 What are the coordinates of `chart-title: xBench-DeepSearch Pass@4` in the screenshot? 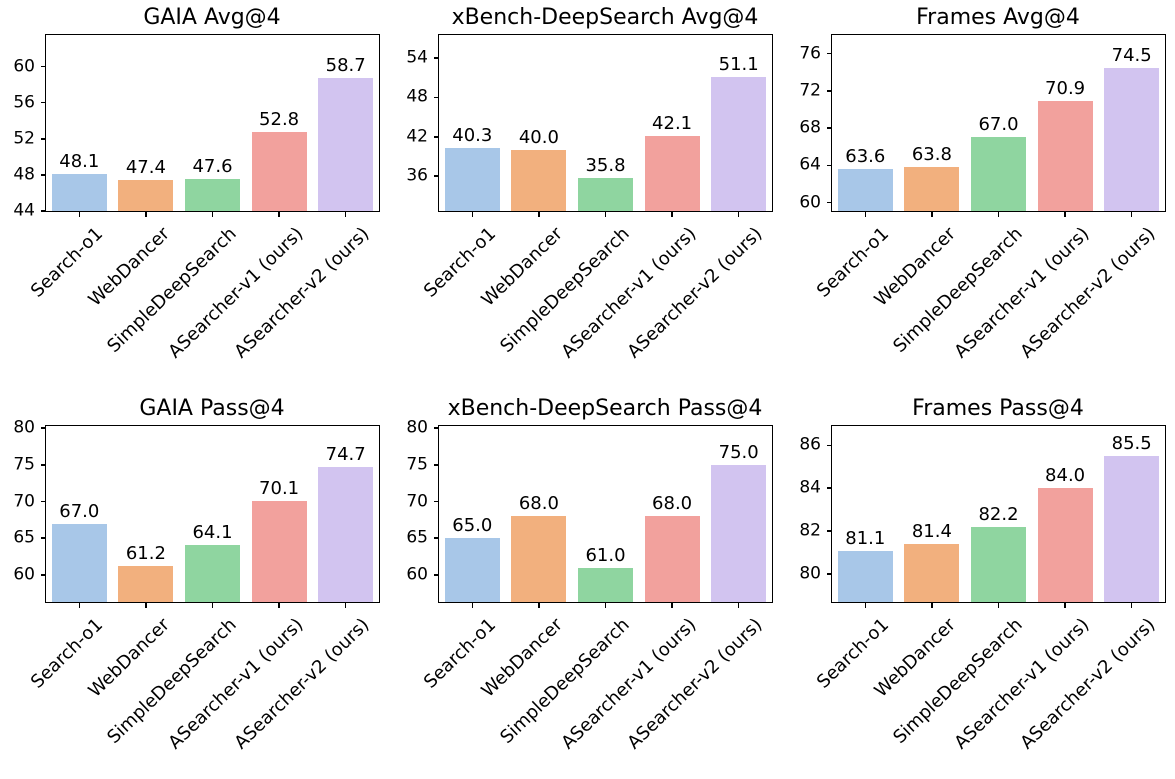 It's located at (605, 408).